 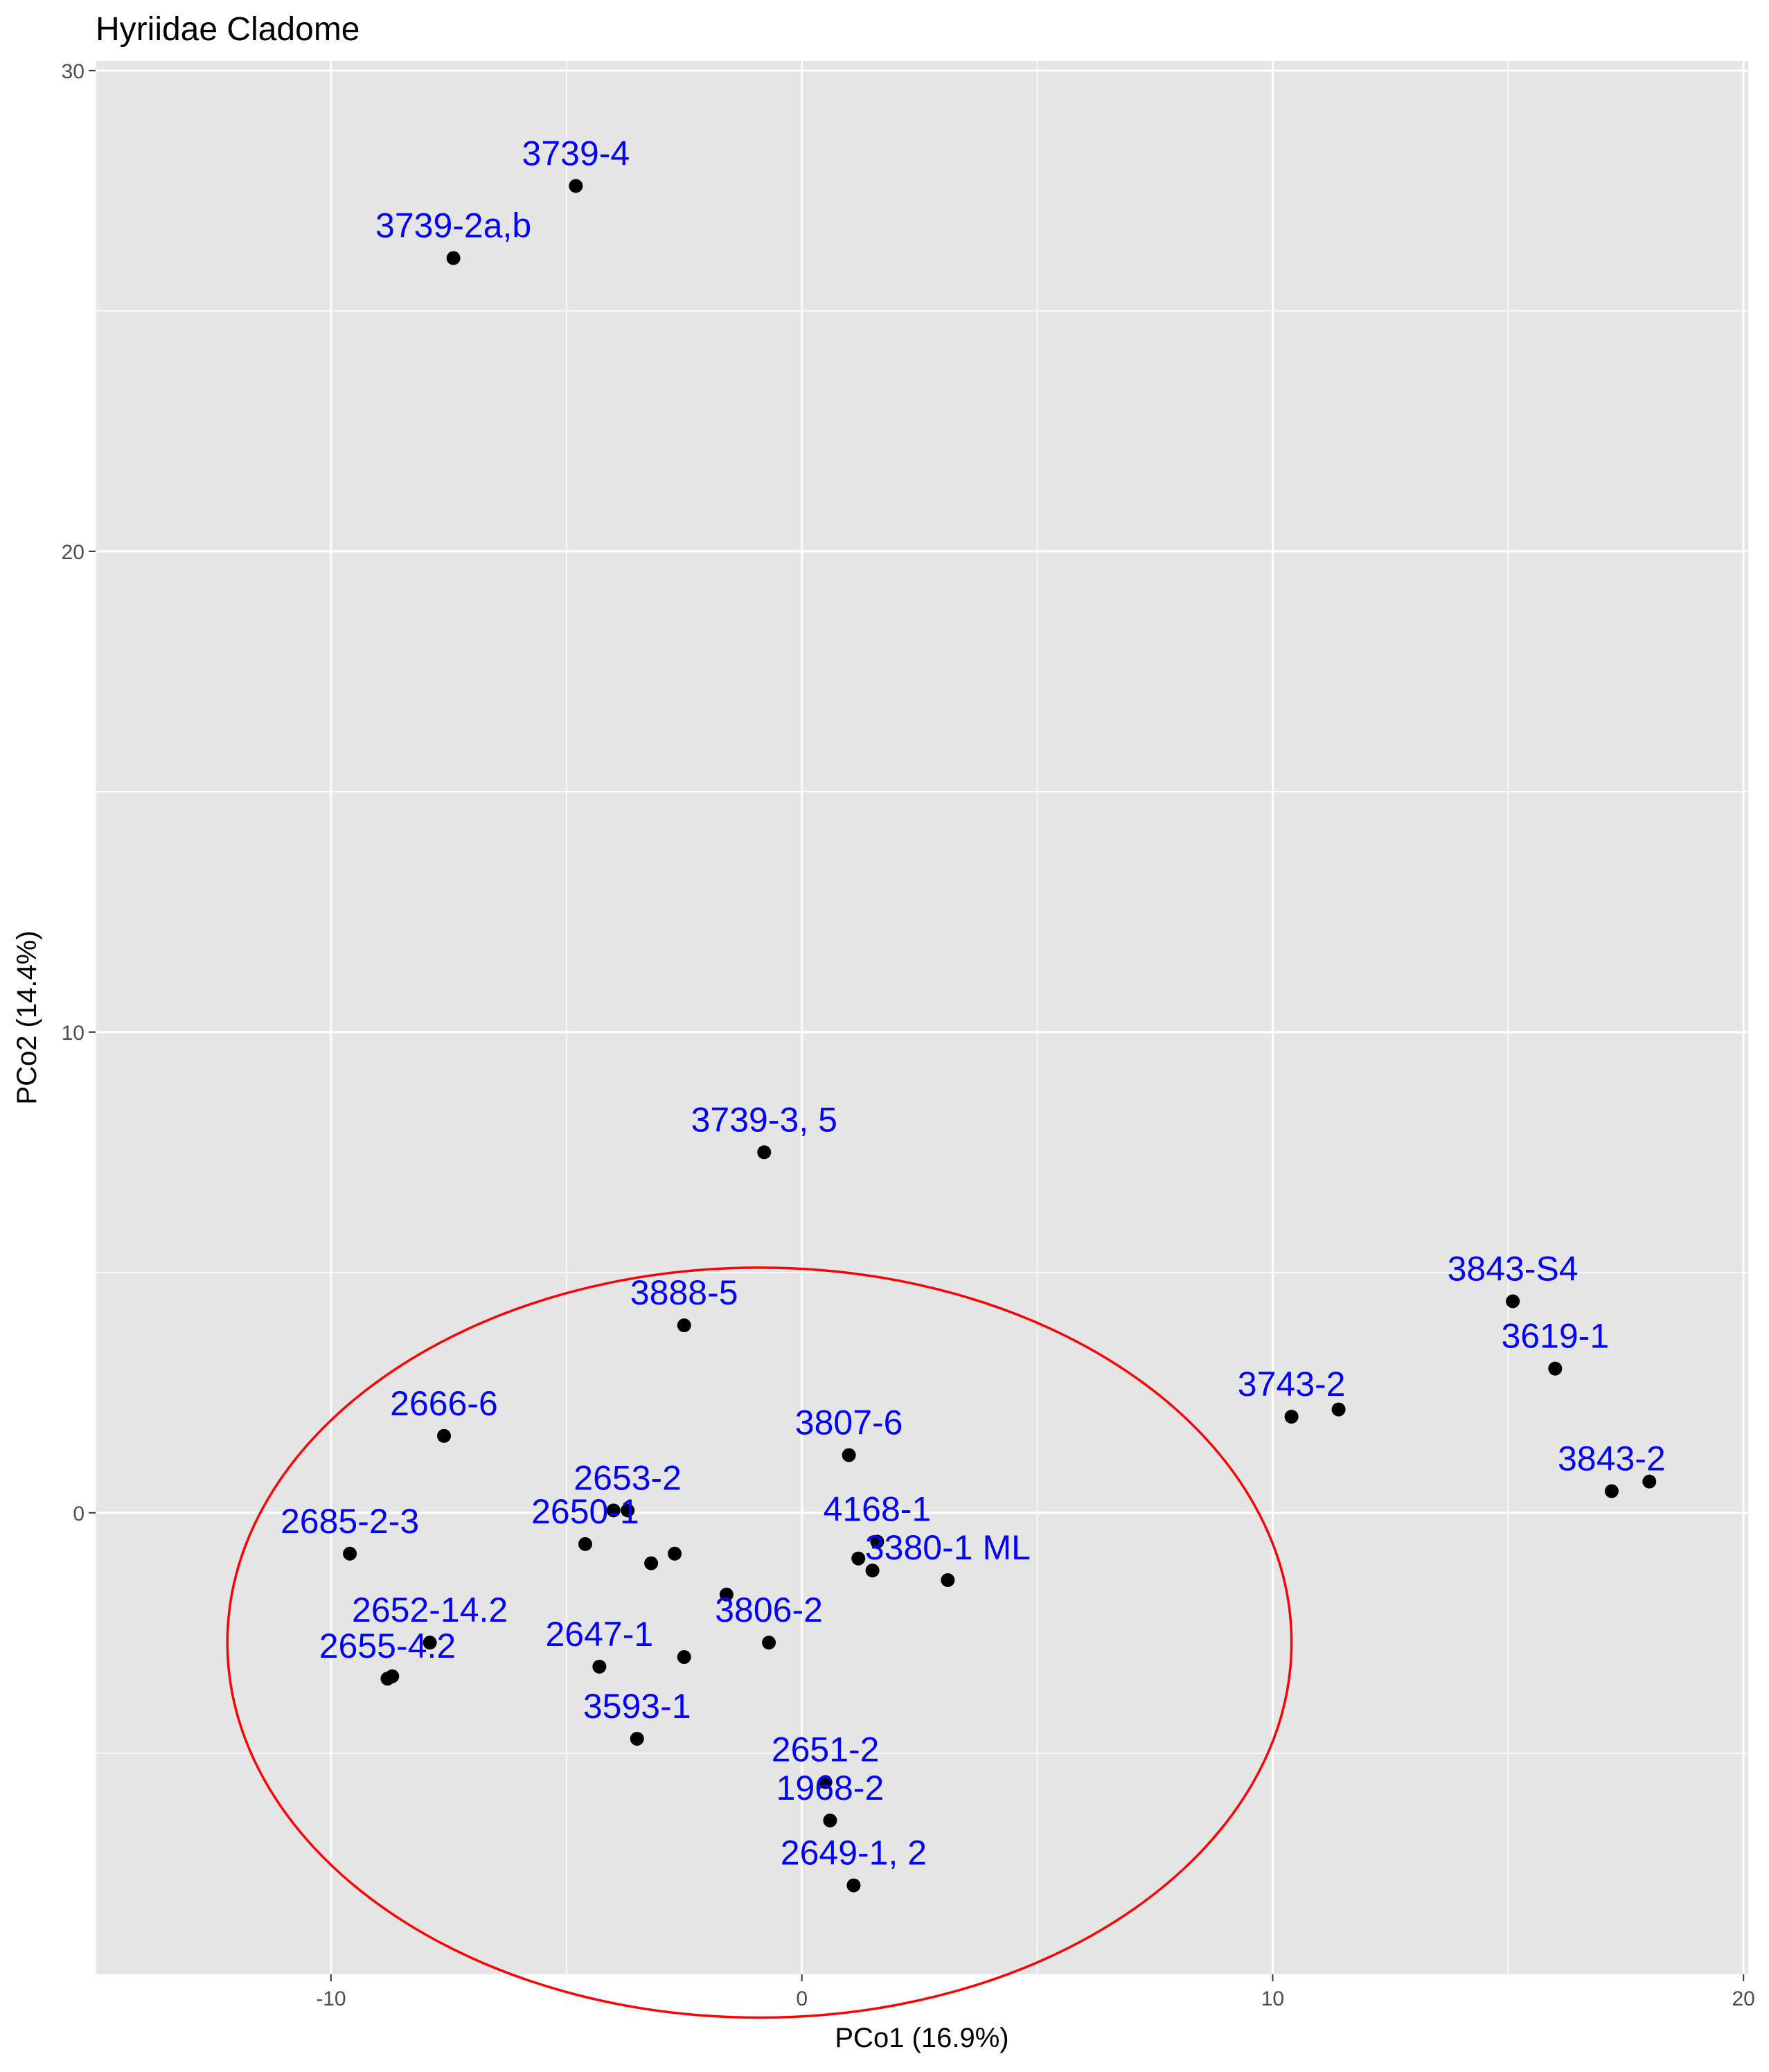 I want to click on point-label: 3739-3, 5, so click(x=764, y=1119).